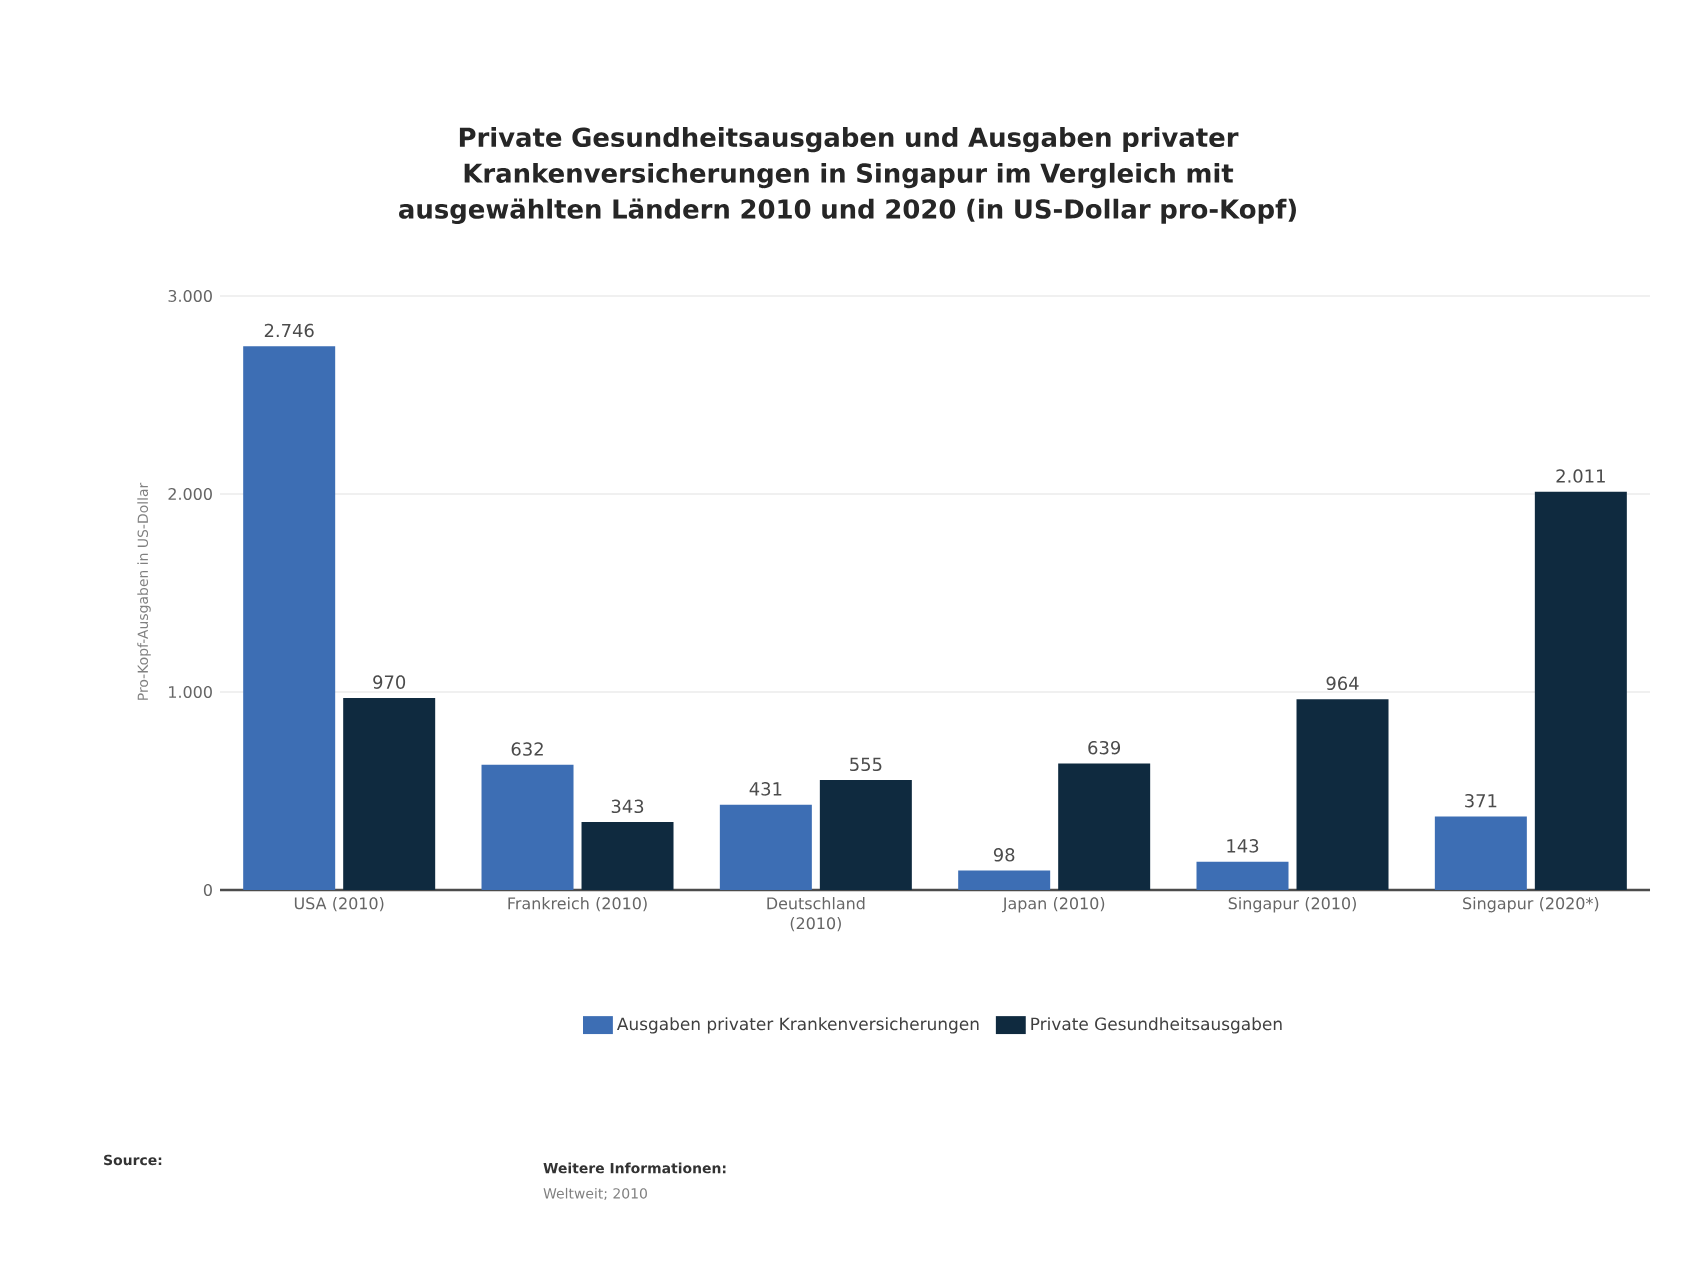 This screenshot has height=1278, width=1698. What do you see at coordinates (1481, 800) in the screenshot?
I see `data-label: 371` at bounding box center [1481, 800].